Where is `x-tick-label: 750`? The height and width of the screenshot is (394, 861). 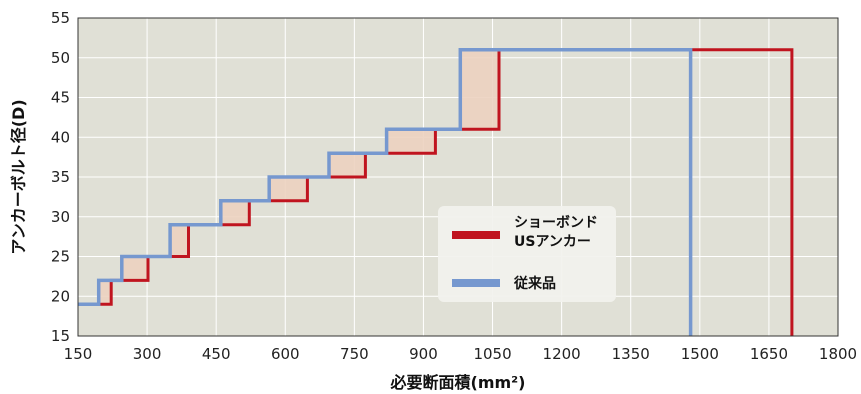 x-tick-label: 750 is located at coordinates (354, 354).